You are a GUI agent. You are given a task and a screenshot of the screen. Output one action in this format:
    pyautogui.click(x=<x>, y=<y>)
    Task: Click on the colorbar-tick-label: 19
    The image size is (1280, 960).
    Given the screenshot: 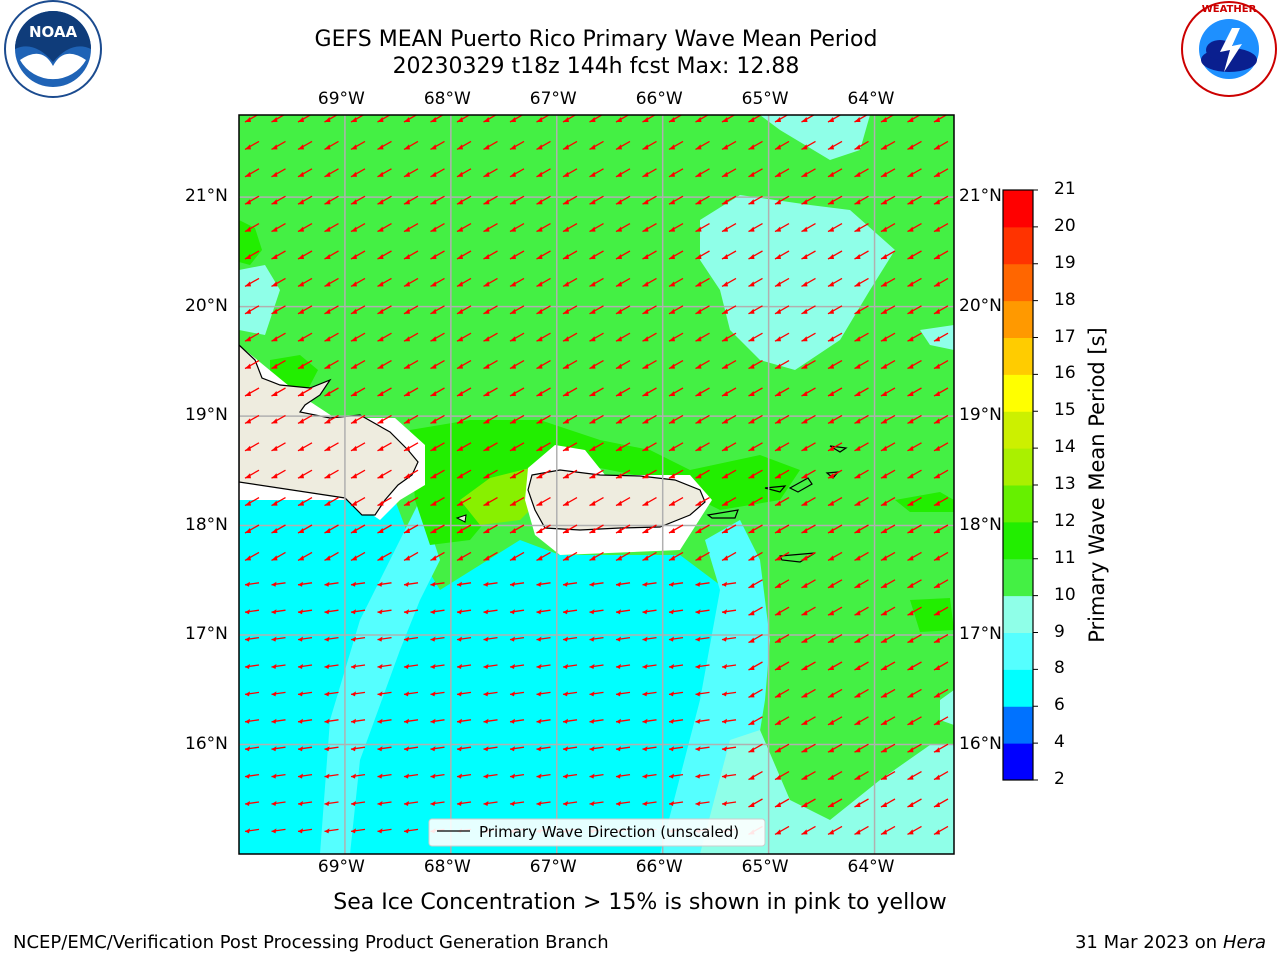 What is the action you would take?
    pyautogui.click(x=1065, y=262)
    